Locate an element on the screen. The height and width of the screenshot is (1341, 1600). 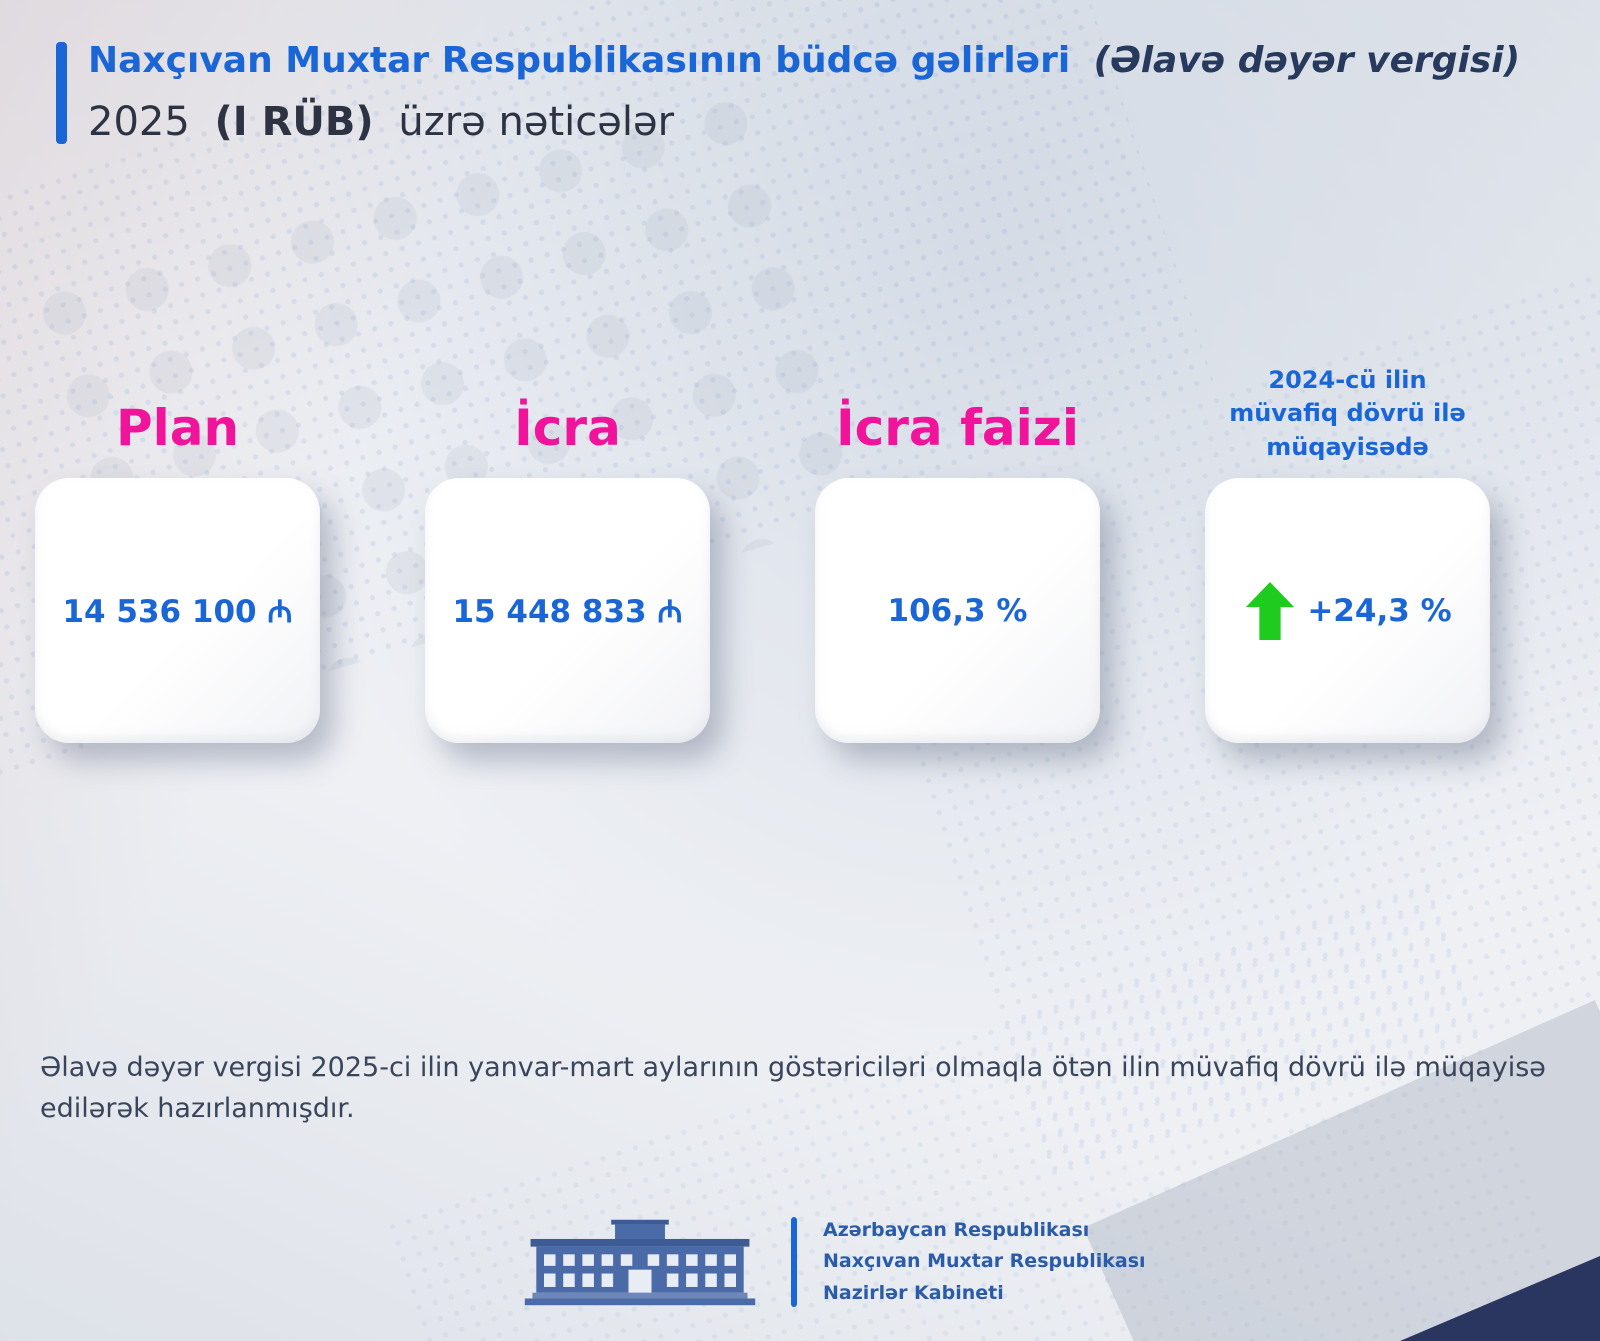
value-card-comparison: +24,3 % is located at coordinates (1347, 610).